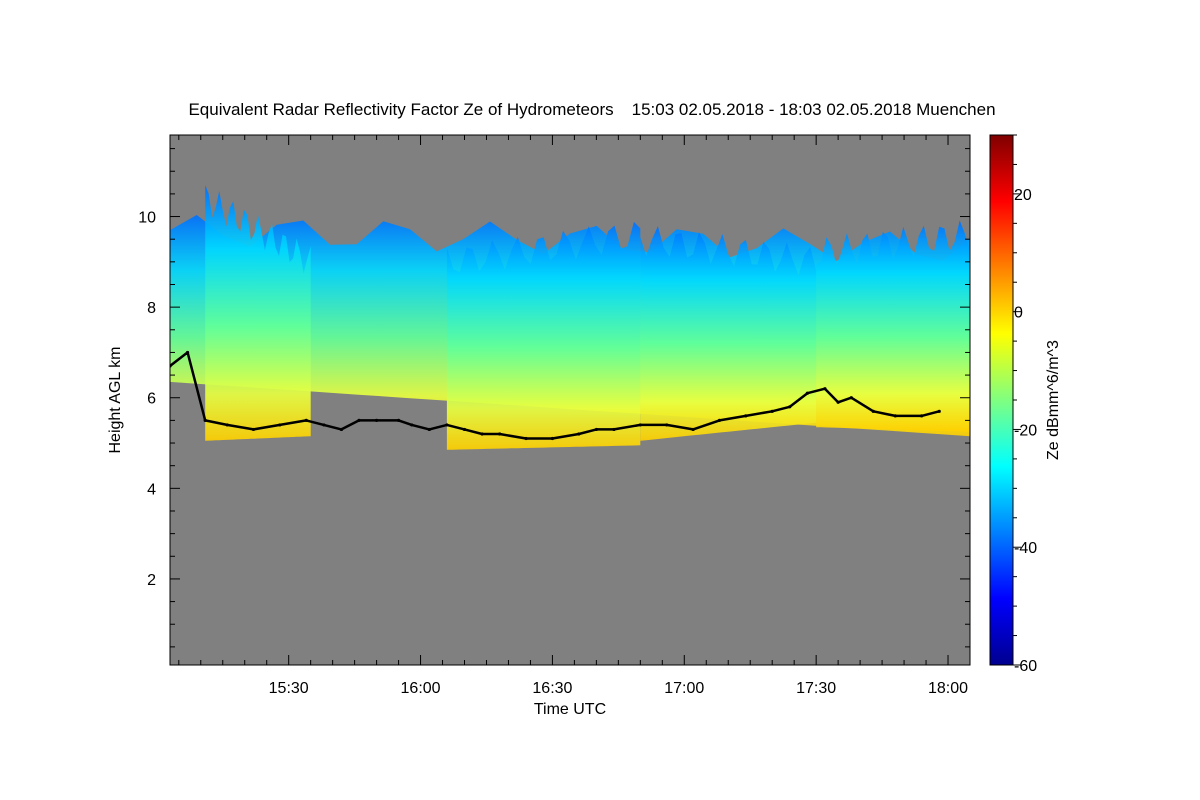 Image resolution: width=1200 pixels, height=800 pixels. I want to click on x-tick-label: 18:00, so click(948, 688).